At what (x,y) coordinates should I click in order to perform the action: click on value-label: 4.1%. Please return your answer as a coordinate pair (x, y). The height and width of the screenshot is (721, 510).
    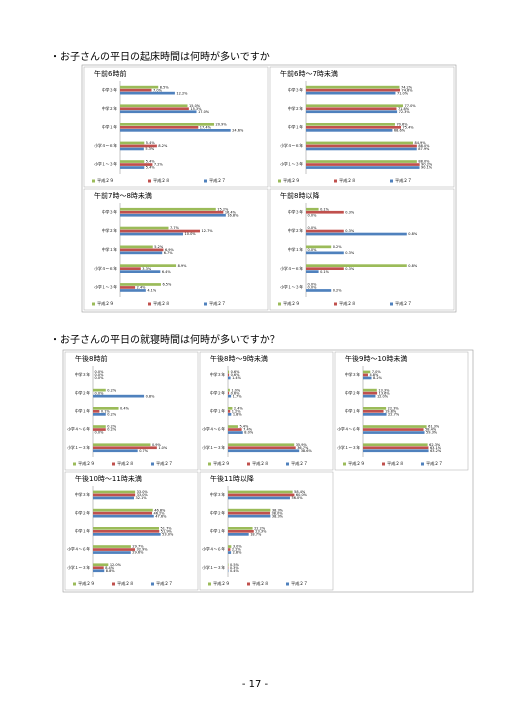
    Looking at the image, I should click on (152, 291).